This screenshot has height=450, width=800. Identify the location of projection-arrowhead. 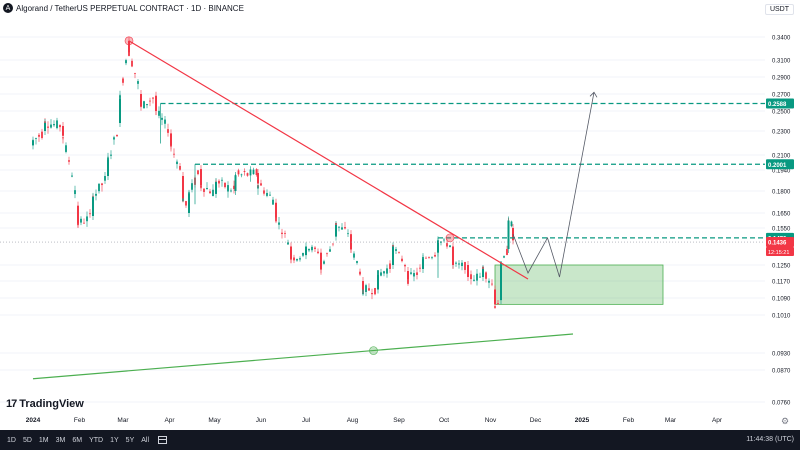
(593, 94).